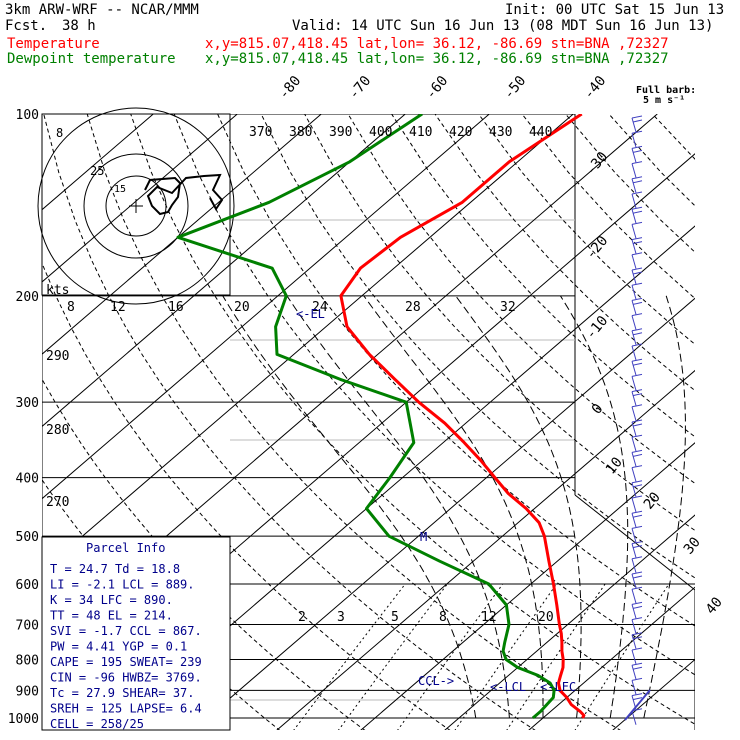  I want to click on dewpoint-legend: Dewpoint temperature, so click(91, 59).